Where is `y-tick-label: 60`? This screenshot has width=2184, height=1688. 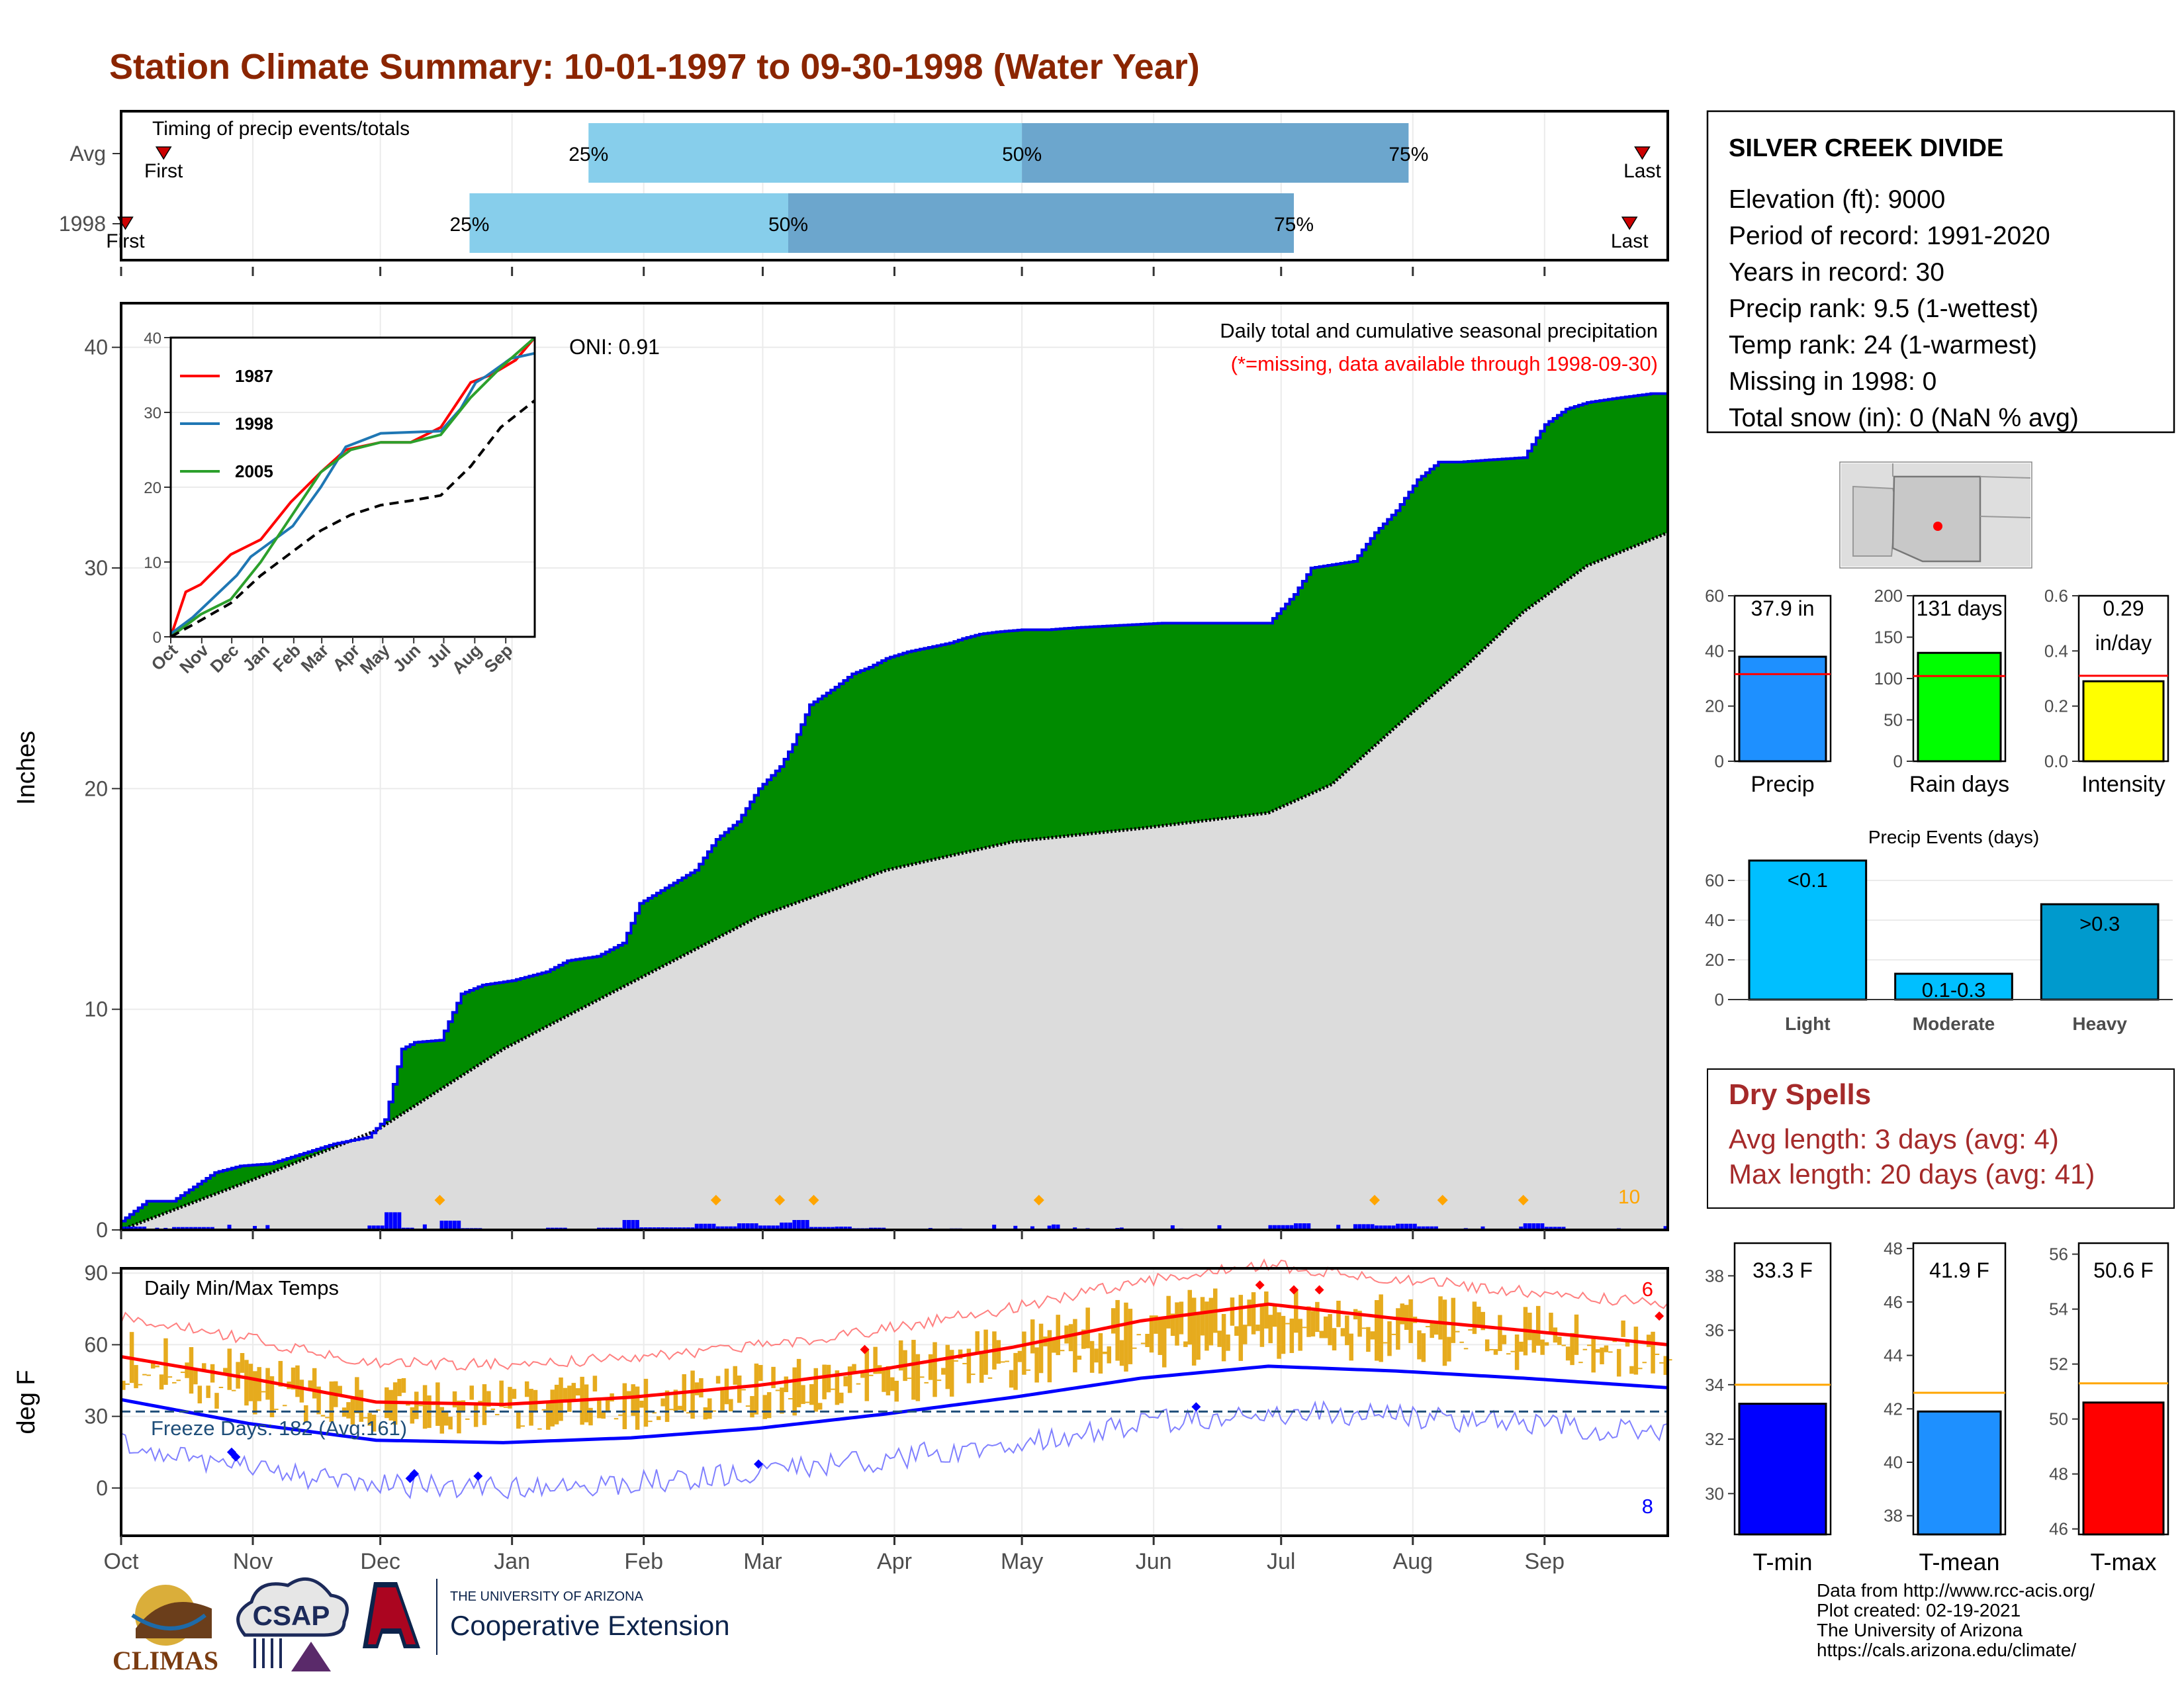
y-tick-label: 60 is located at coordinates (96, 1344).